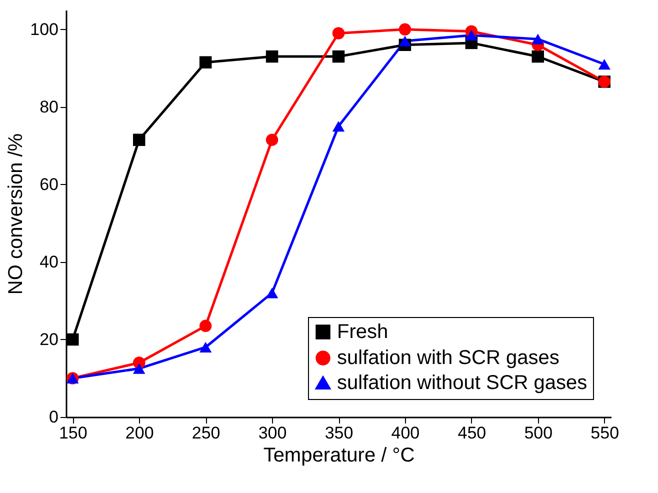 The image size is (658, 493). I want to click on y-axis-title: NO conversion /%, so click(16, 214).